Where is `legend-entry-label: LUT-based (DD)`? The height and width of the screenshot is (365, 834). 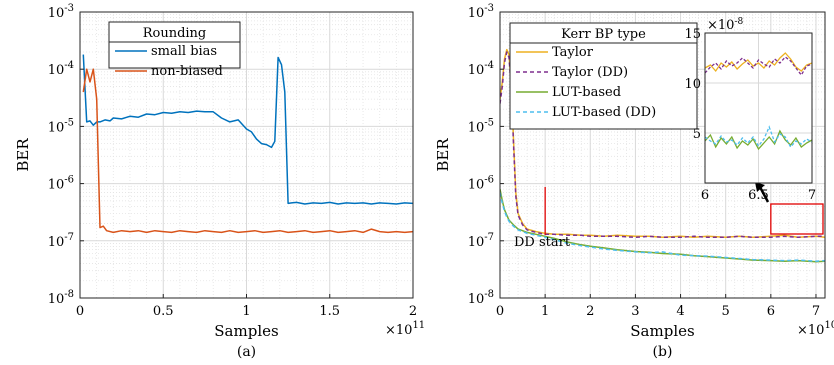 legend-entry-label: LUT-based (DD) is located at coordinates (604, 112).